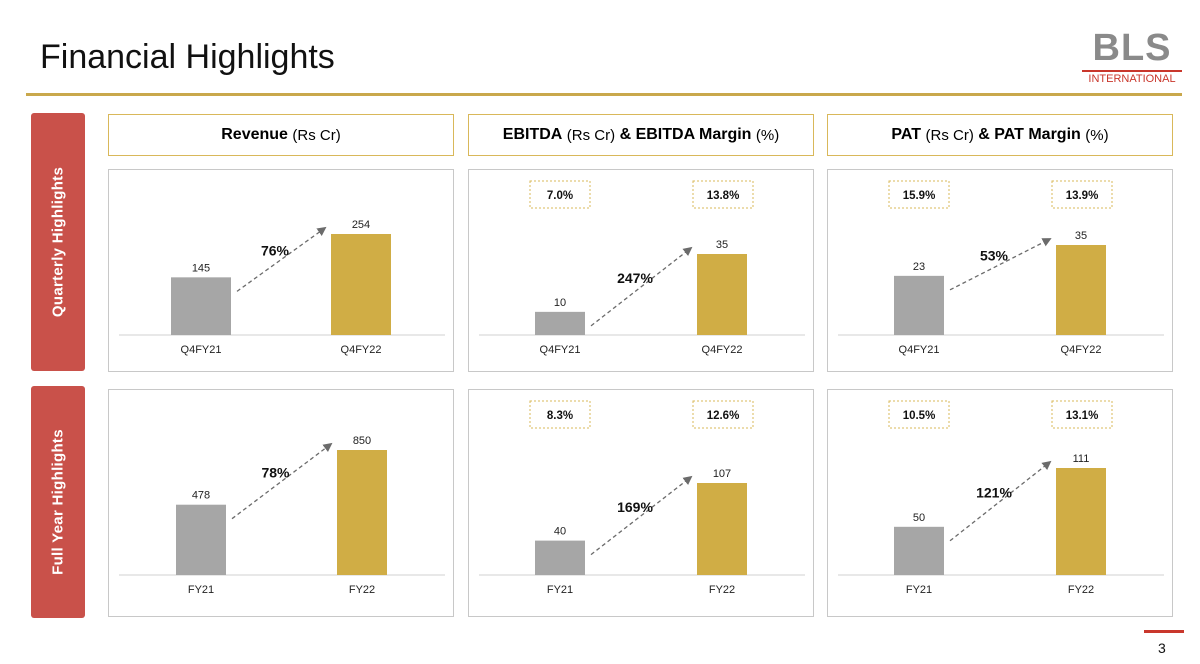 The image size is (1200, 664). What do you see at coordinates (1132, 48) in the screenshot?
I see `logo-text: BLS` at bounding box center [1132, 48].